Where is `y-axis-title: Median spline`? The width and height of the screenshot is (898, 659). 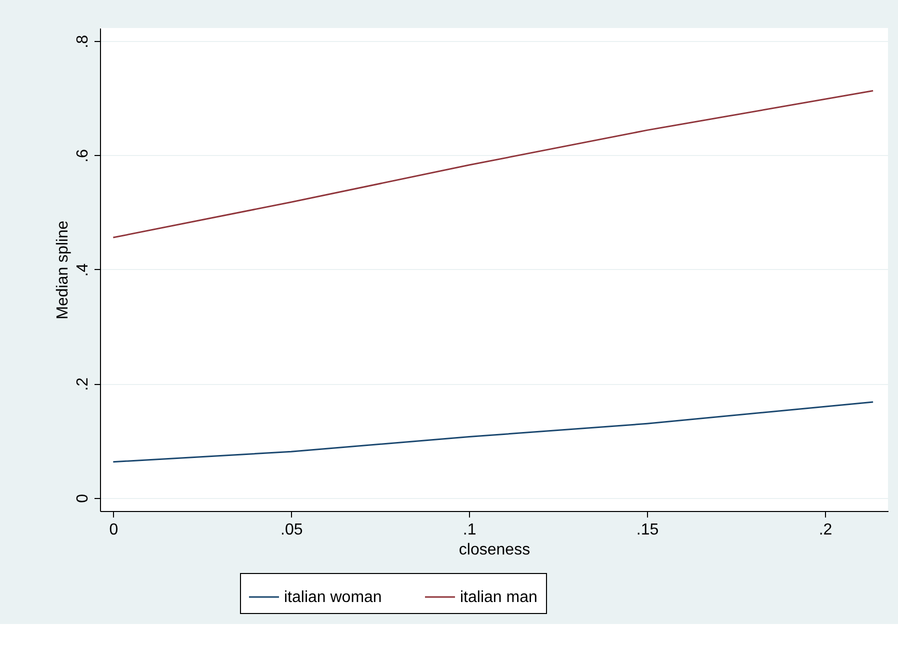
y-axis-title: Median spline is located at coordinates (63, 270).